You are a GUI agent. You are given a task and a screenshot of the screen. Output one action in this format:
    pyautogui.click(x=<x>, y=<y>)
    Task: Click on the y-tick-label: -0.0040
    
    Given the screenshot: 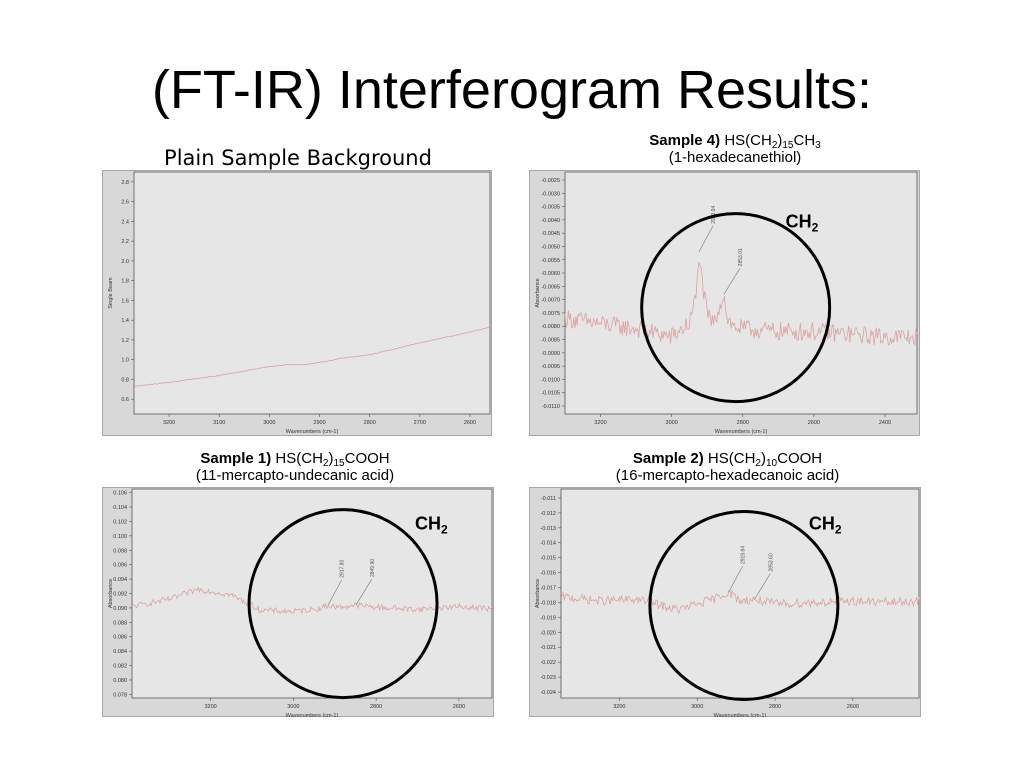 What is the action you would take?
    pyautogui.click(x=550, y=221)
    